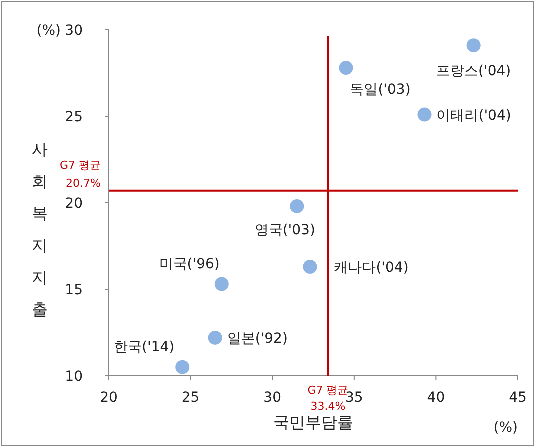  Describe the element at coordinates (144, 347) in the screenshot. I see `annotation: 한국('14)` at that location.